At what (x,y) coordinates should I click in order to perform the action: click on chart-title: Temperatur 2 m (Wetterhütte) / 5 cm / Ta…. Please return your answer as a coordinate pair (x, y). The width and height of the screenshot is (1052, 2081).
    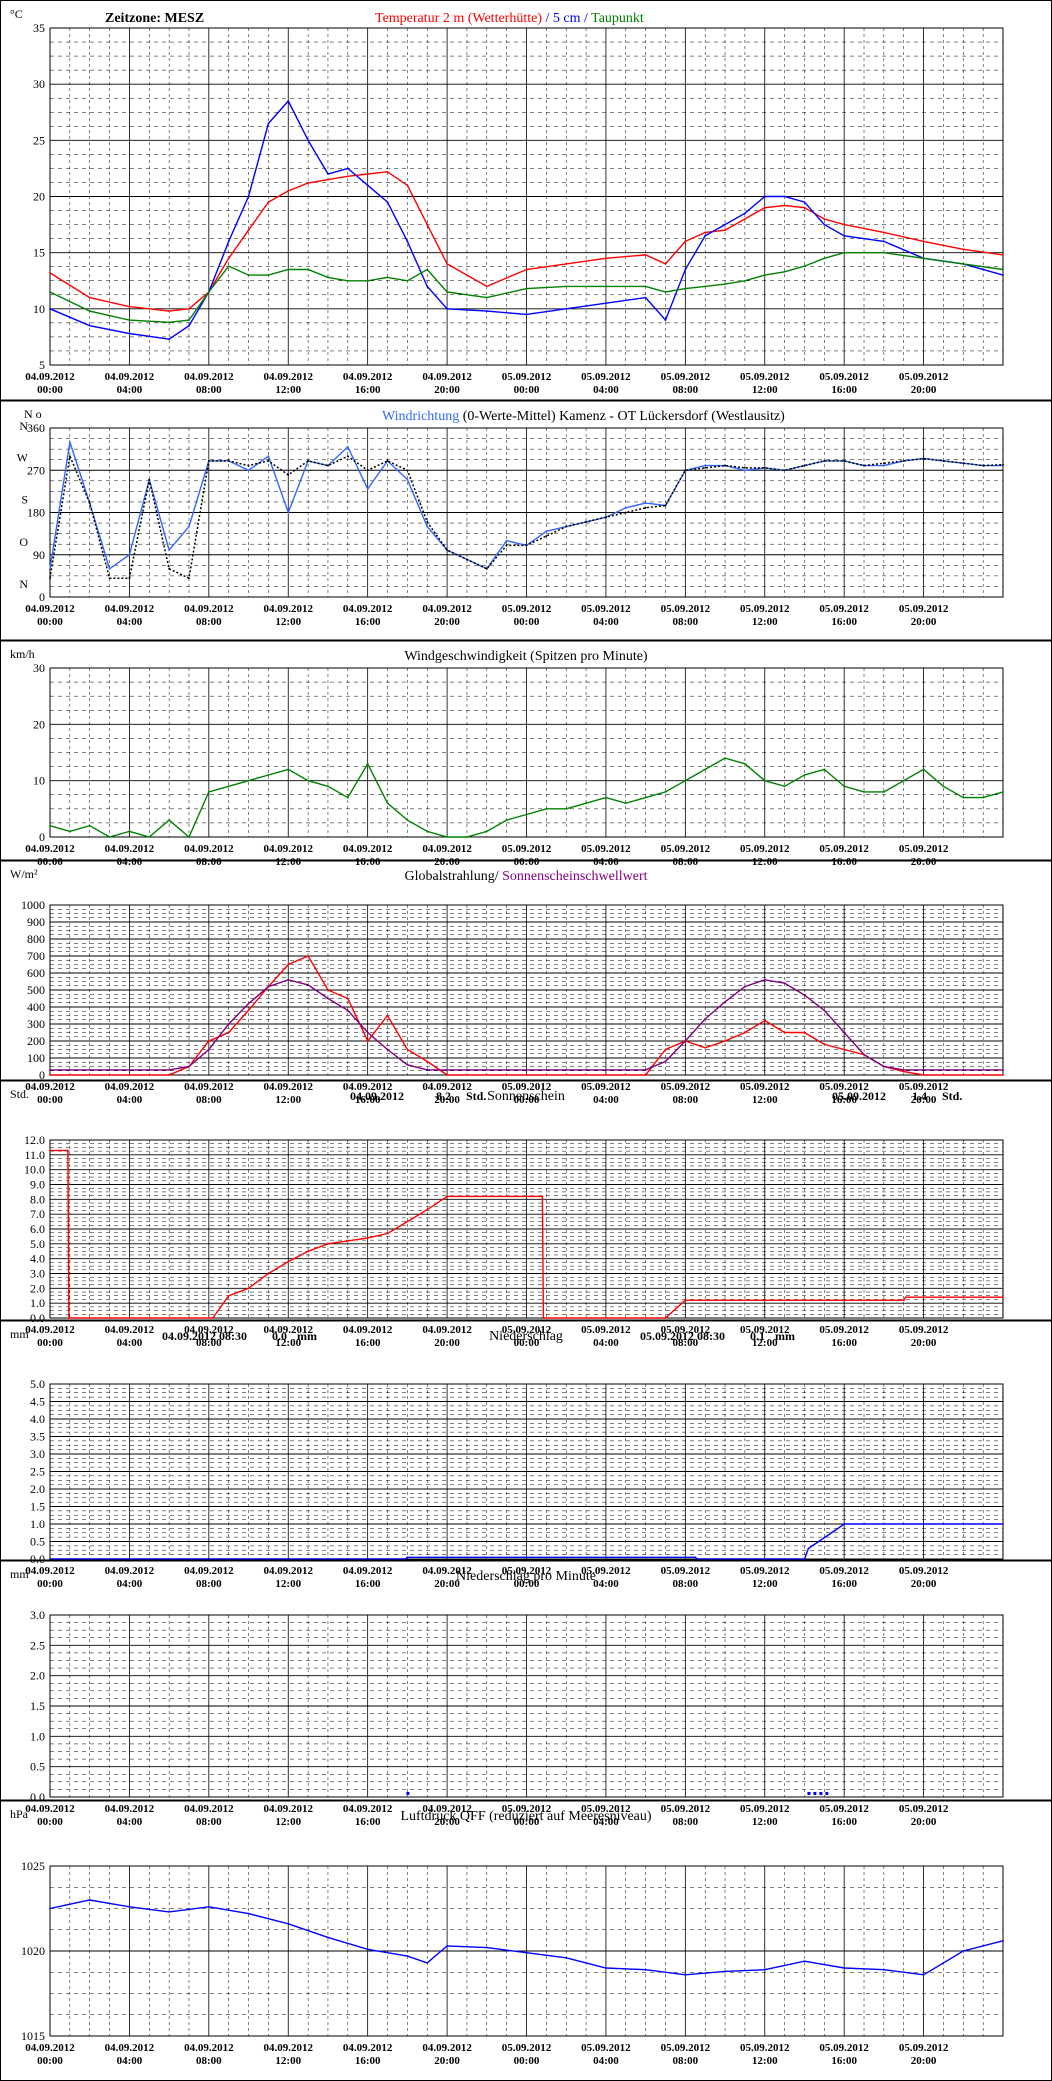
    Looking at the image, I should click on (509, 18).